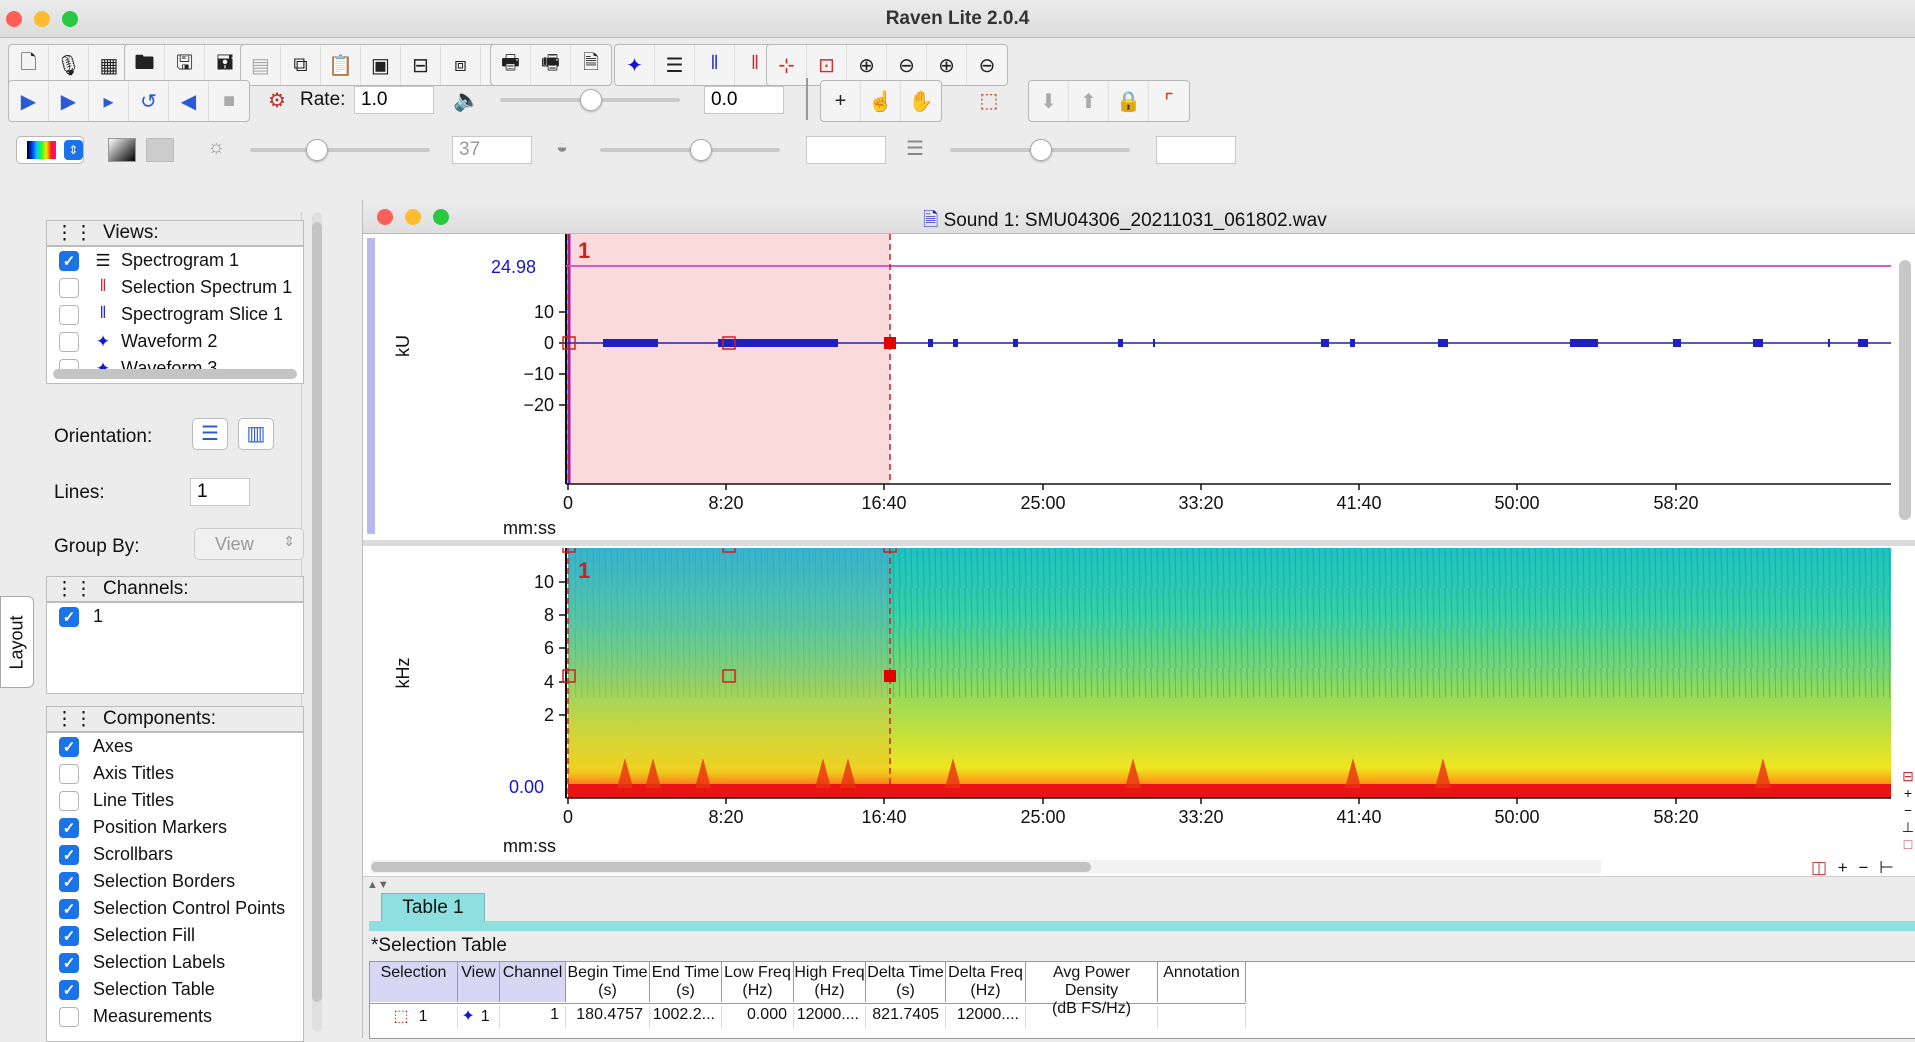  I want to click on volume-slider-knob, so click(591, 100).